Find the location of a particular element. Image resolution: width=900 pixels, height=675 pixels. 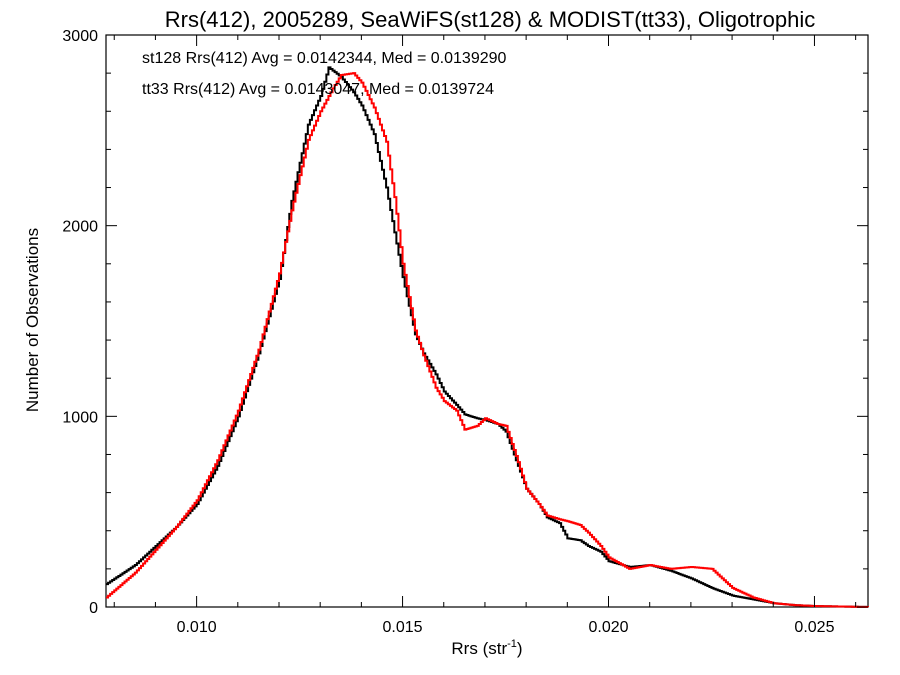

x-axis-label-superscript: -1 is located at coordinates (512, 644).